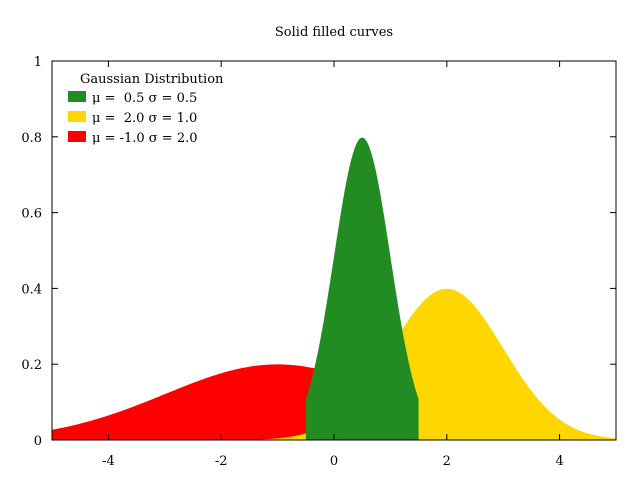 Image resolution: width=640 pixels, height=480 pixels. I want to click on legend-label-3: μ = -1.0 σ = 2.0, so click(145, 138).